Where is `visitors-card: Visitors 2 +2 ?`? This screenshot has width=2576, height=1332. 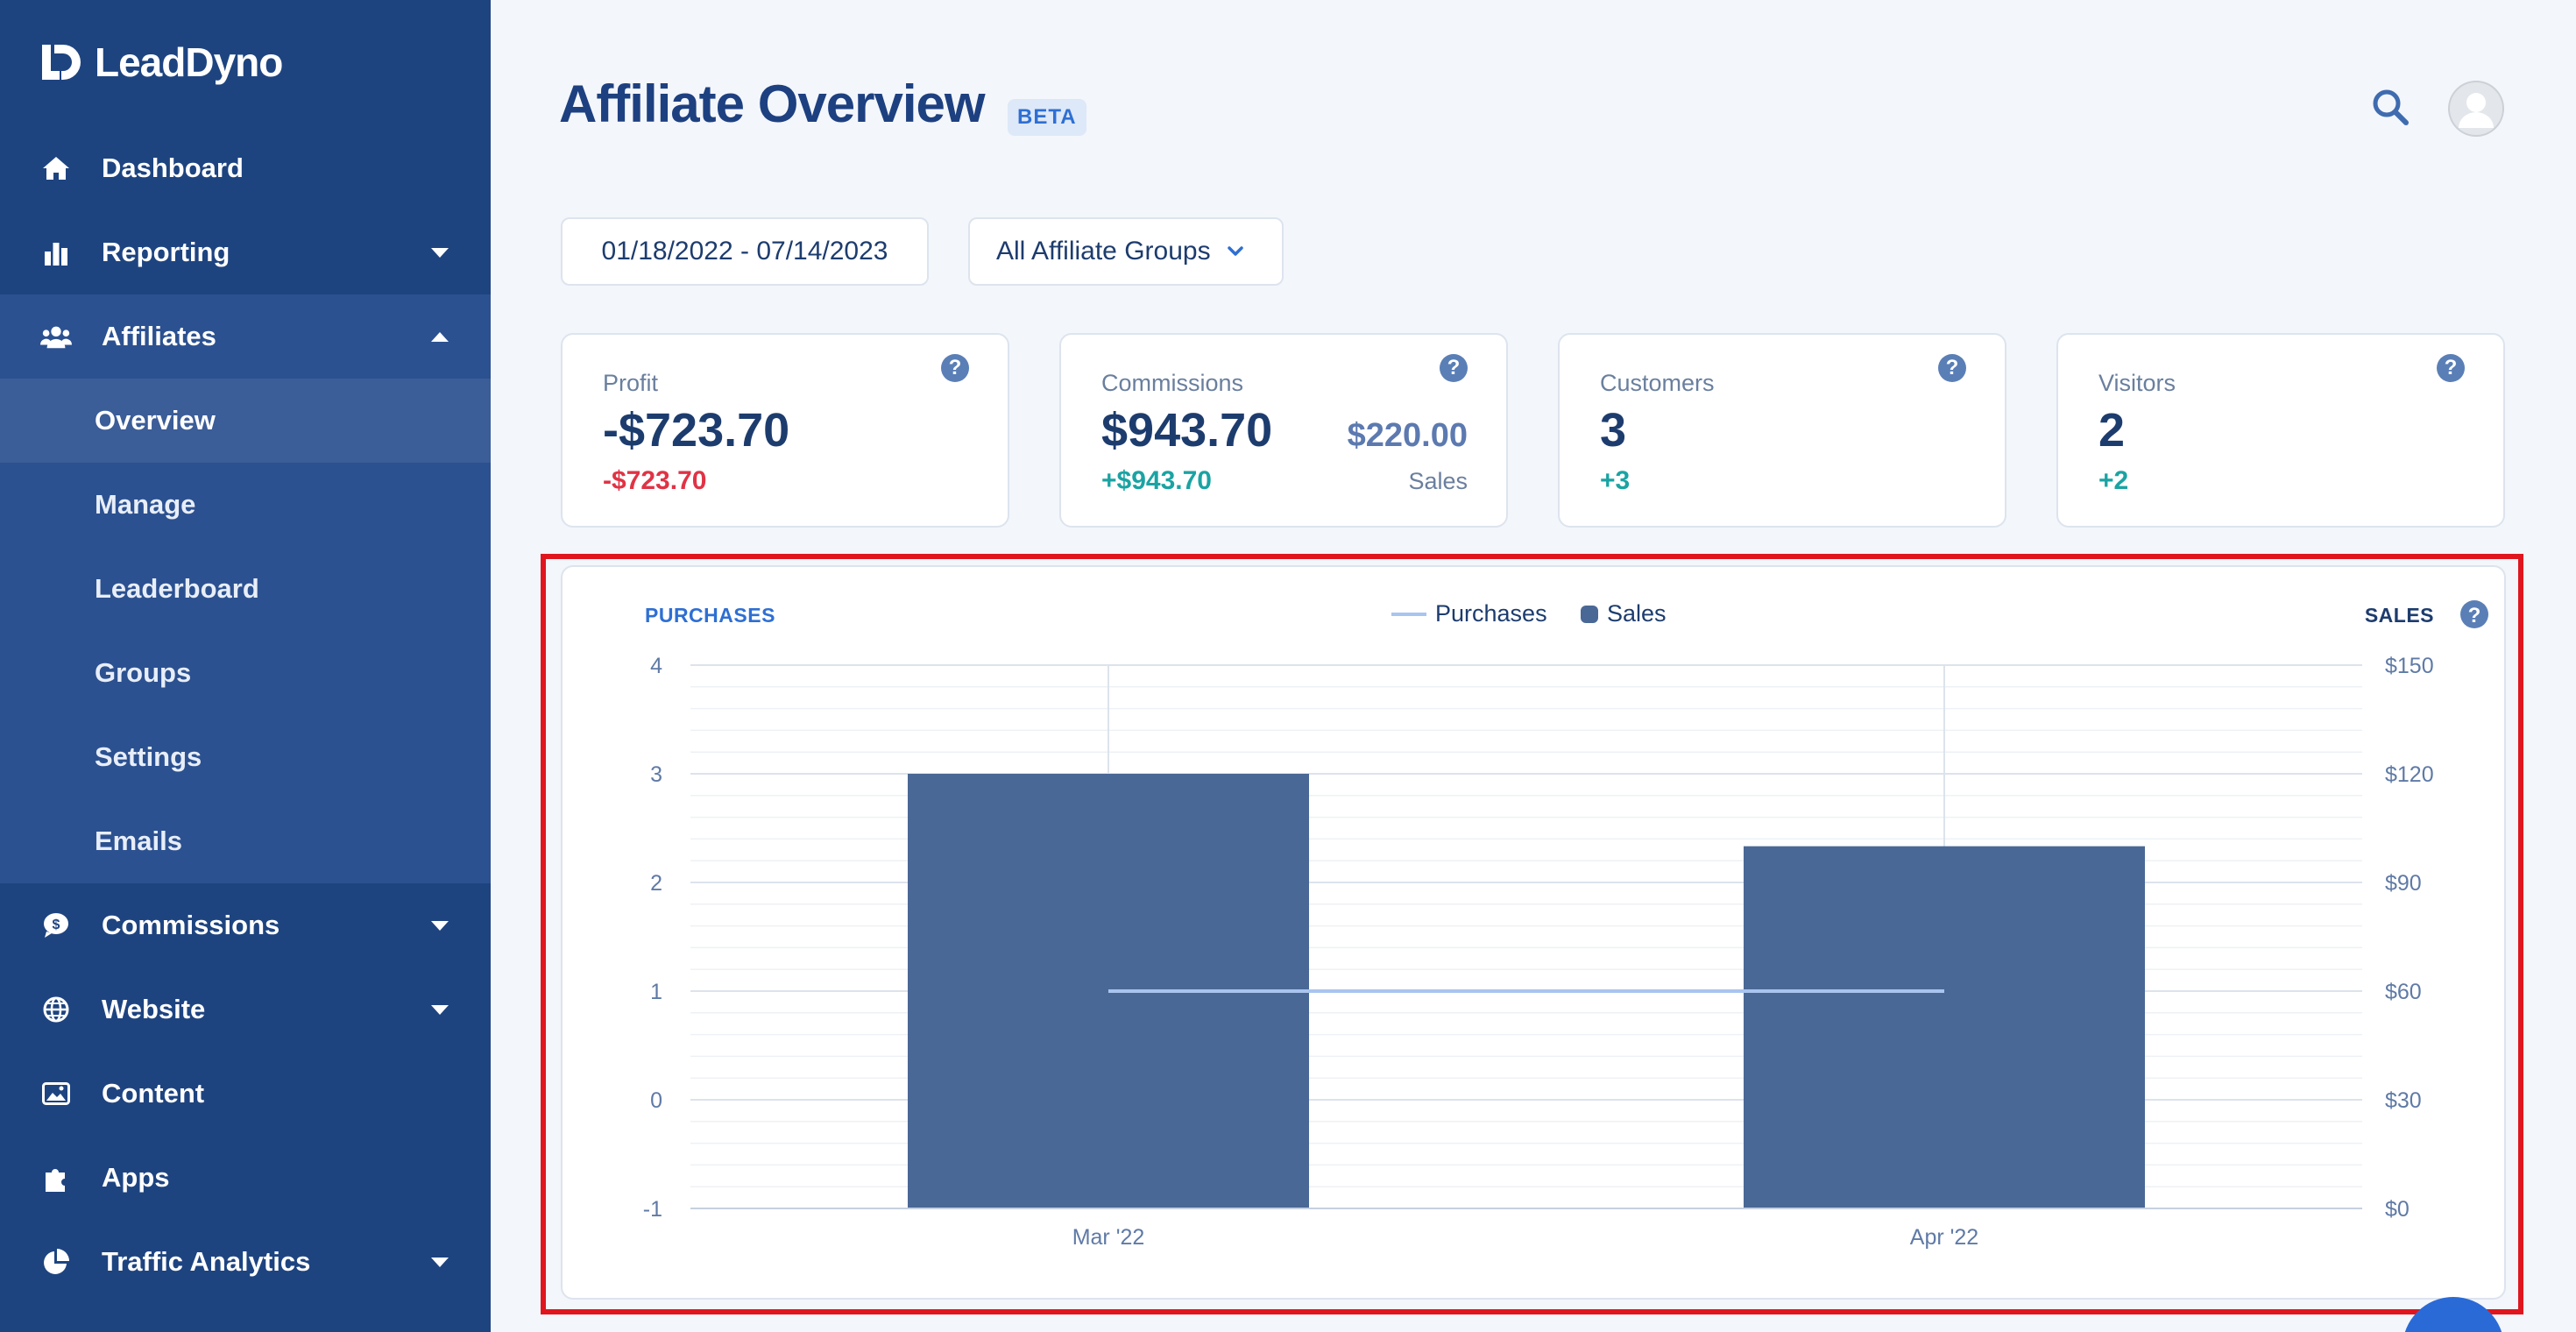 visitors-card: Visitors 2 +2 ? is located at coordinates (2280, 430).